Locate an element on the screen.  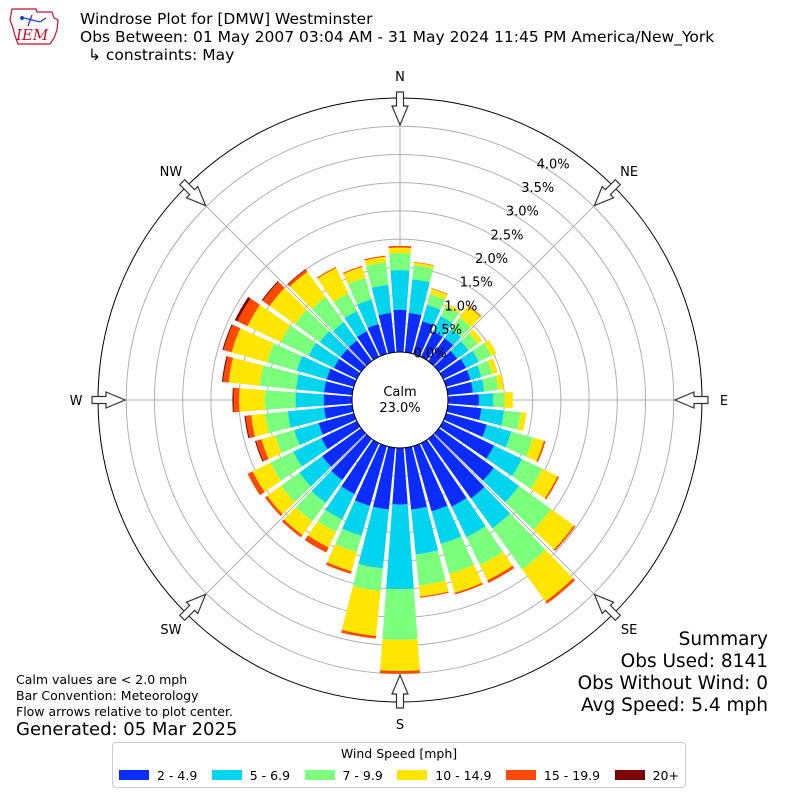
direction-label: S is located at coordinates (400, 725).